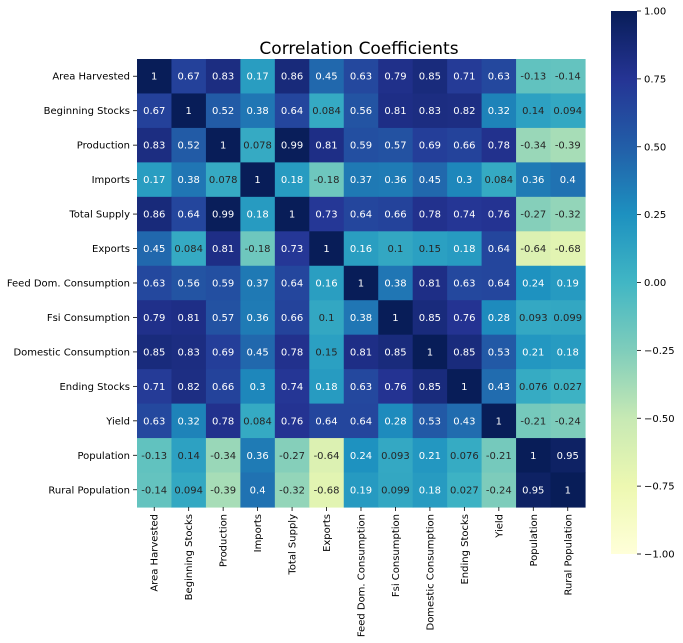  Describe the element at coordinates (257, 215) in the screenshot. I see `cell-value-label: 0.18` at that location.